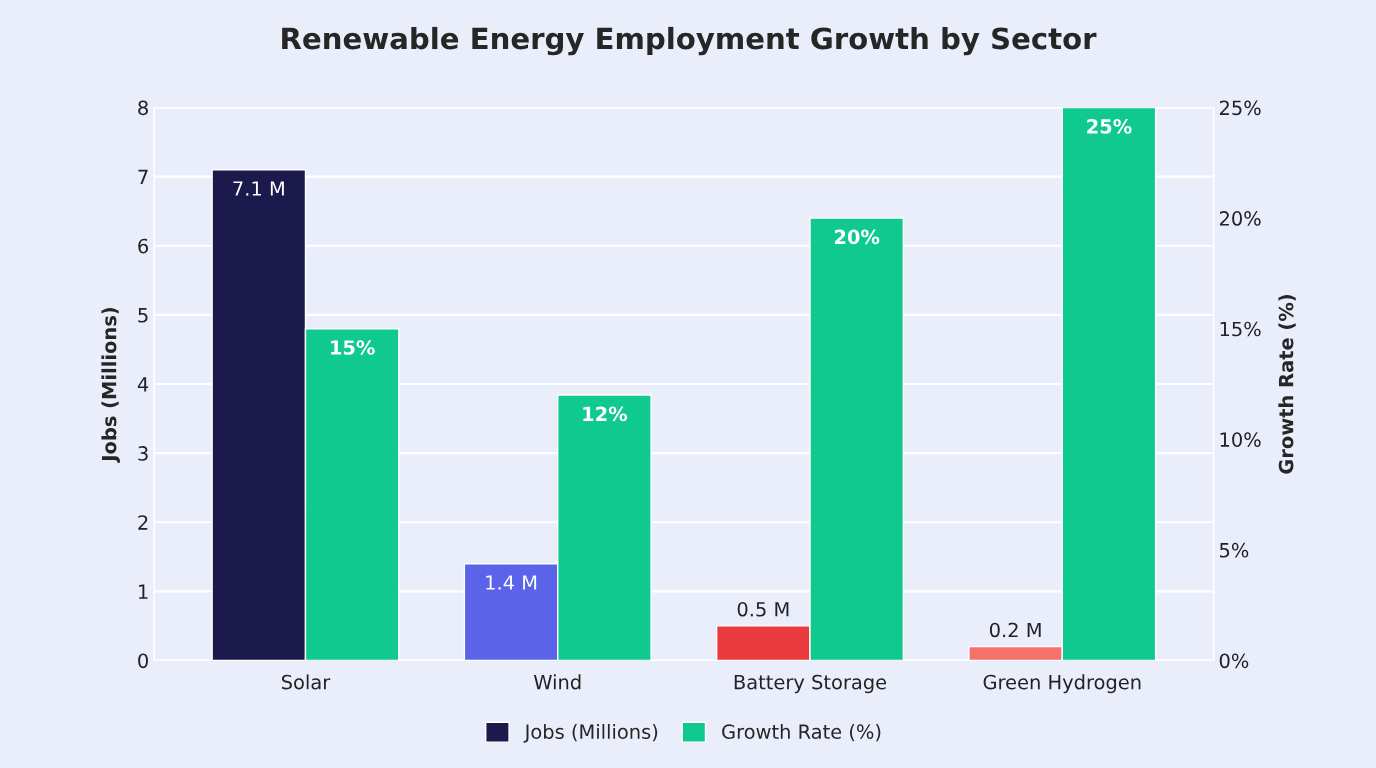  What do you see at coordinates (1240, 108) in the screenshot?
I see `y2-tick-label: 25%` at bounding box center [1240, 108].